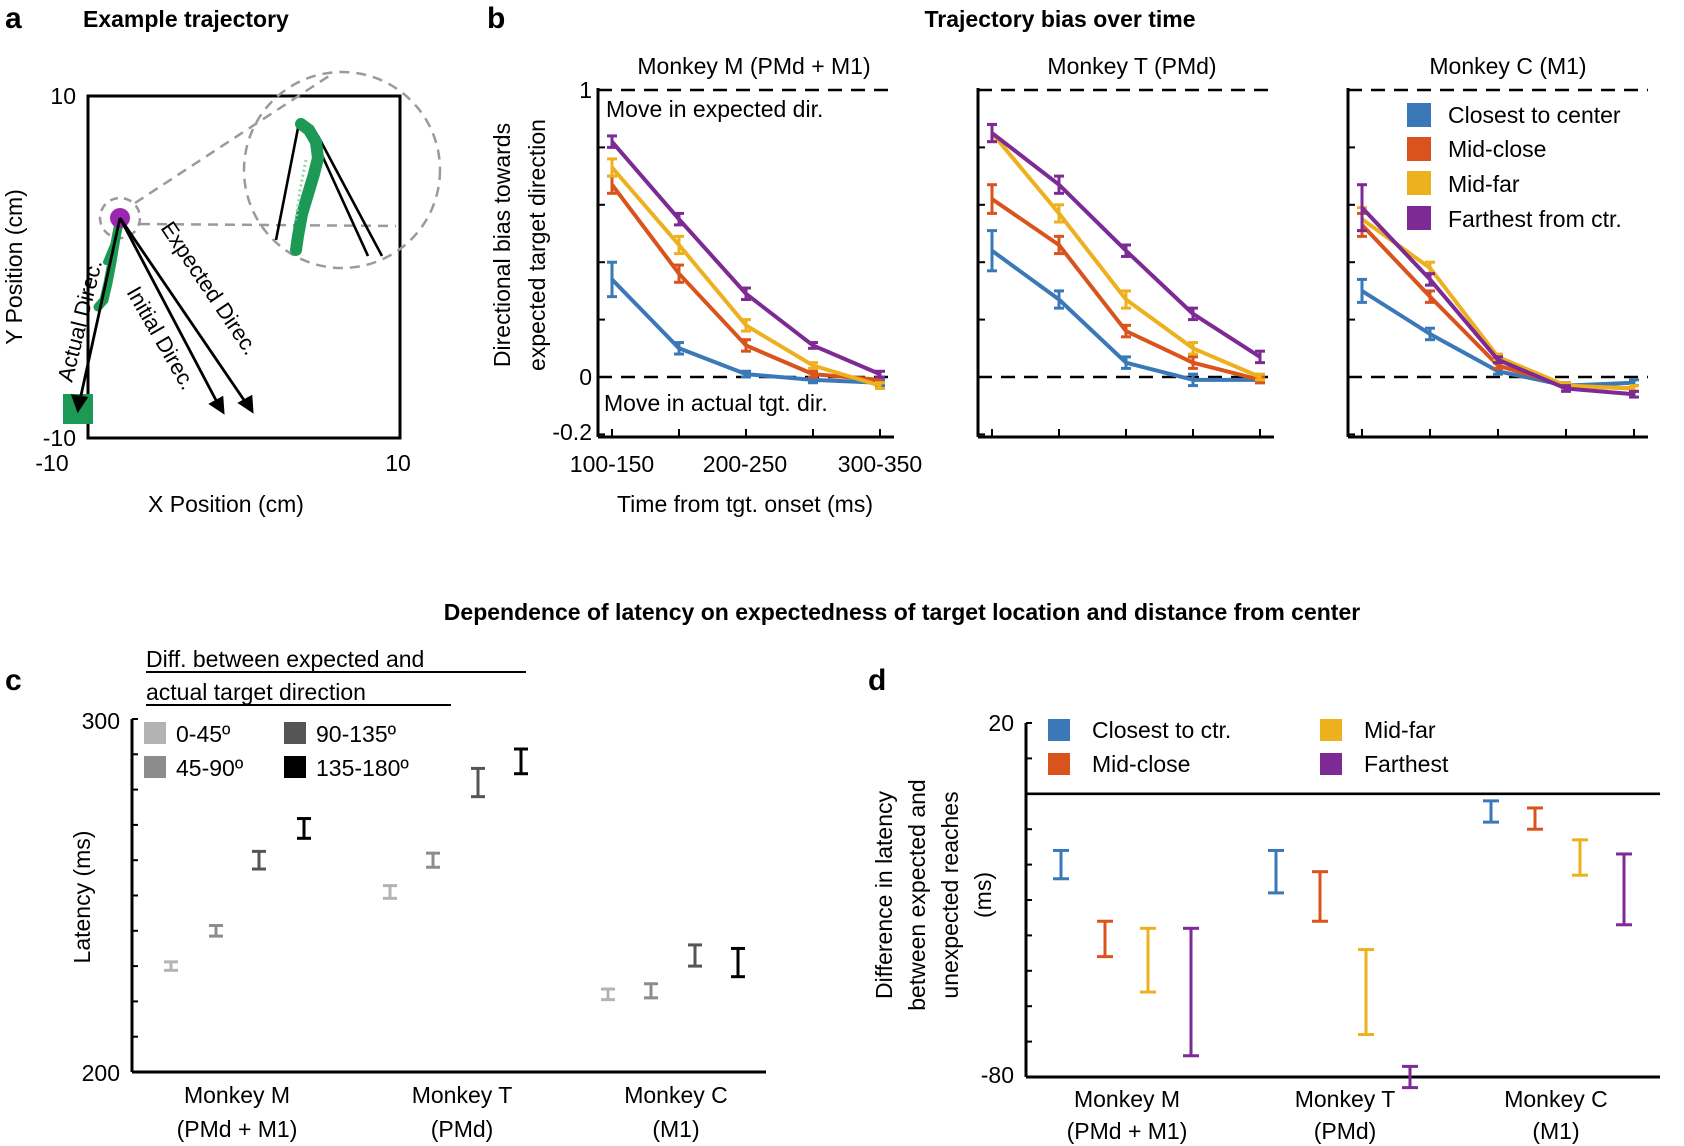 The height and width of the screenshot is (1146, 1684). I want to click on panel-d-label: d, so click(877, 680).